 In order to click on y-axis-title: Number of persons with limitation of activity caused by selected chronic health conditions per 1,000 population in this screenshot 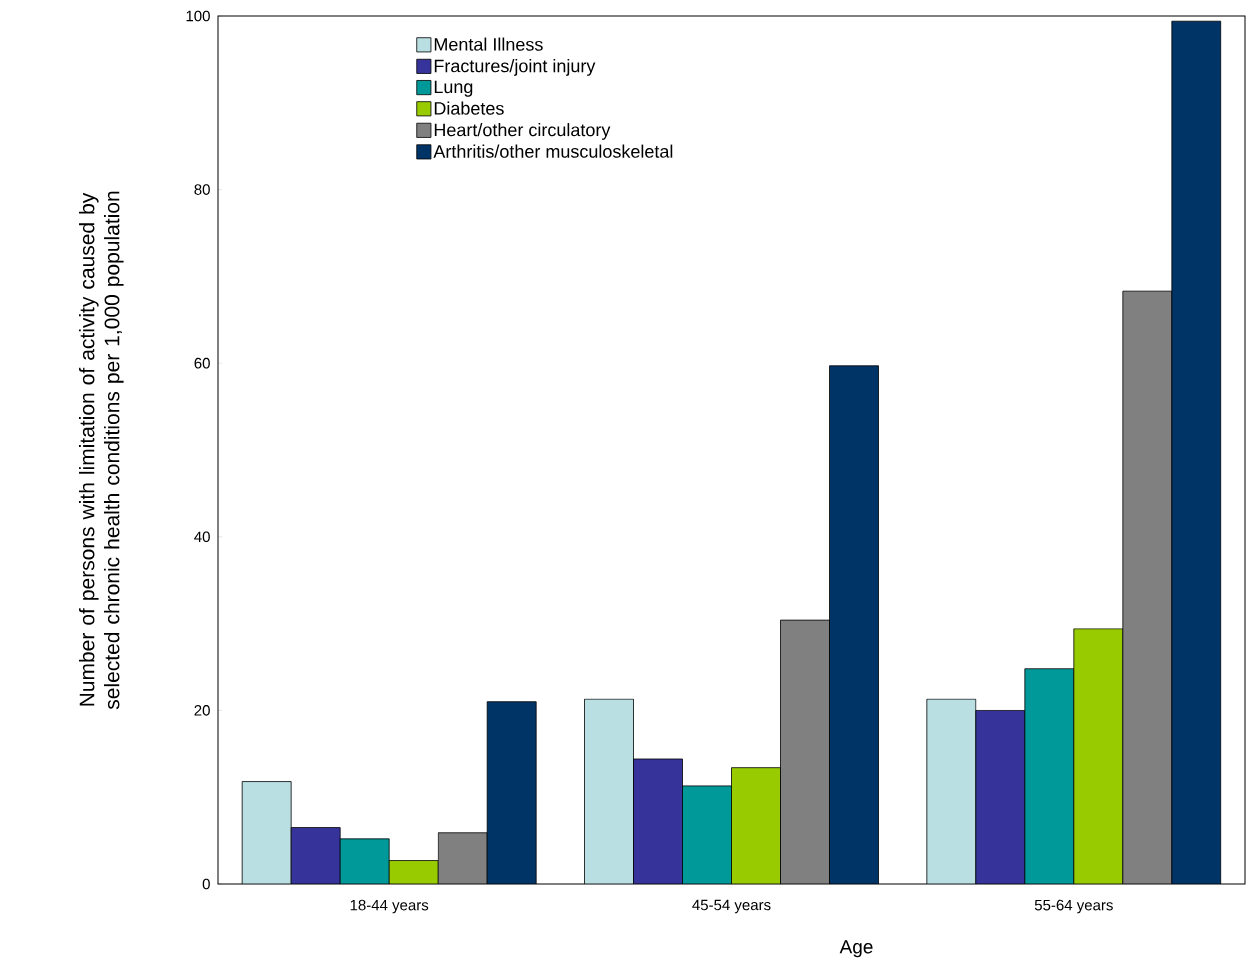, I will do `click(101, 450)`.